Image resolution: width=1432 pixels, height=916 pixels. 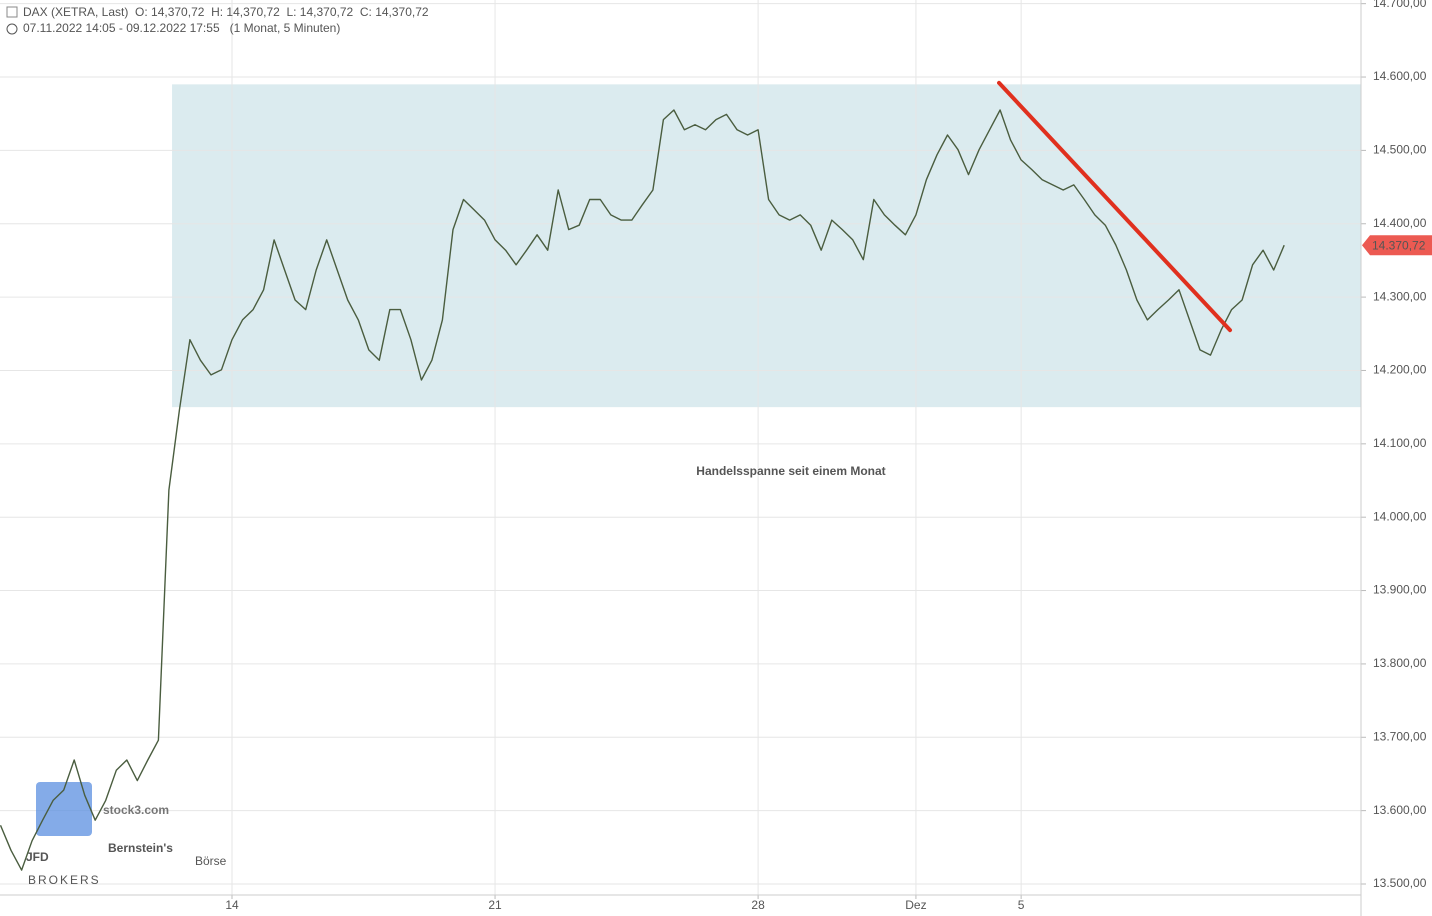 I want to click on last-value-box, so click(x=1397, y=245).